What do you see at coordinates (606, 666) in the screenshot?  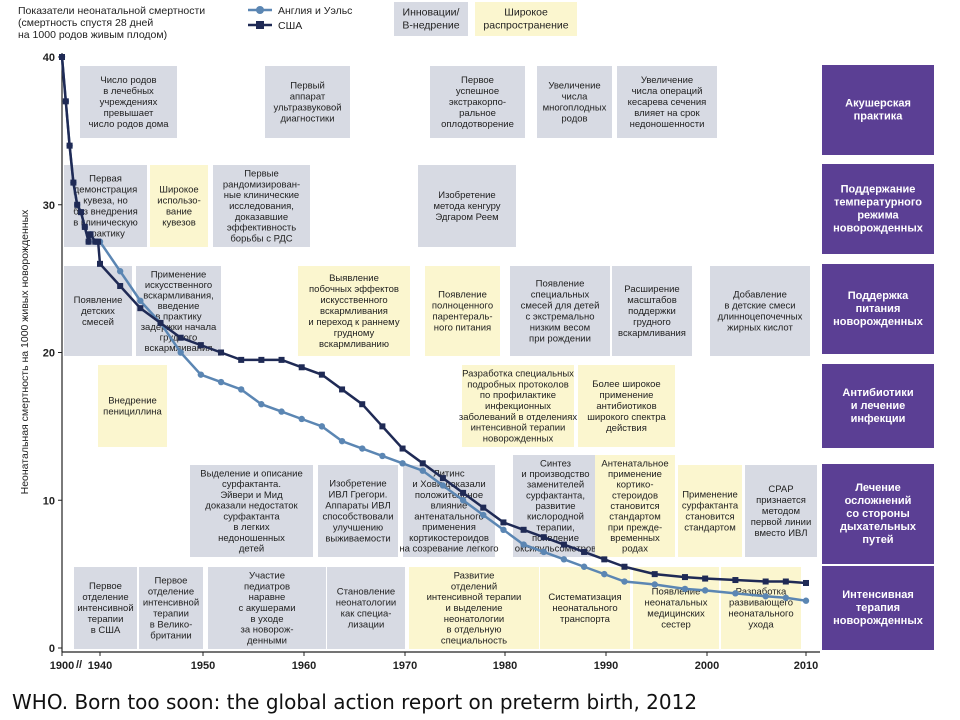 I see `x-tick-label: 1990` at bounding box center [606, 666].